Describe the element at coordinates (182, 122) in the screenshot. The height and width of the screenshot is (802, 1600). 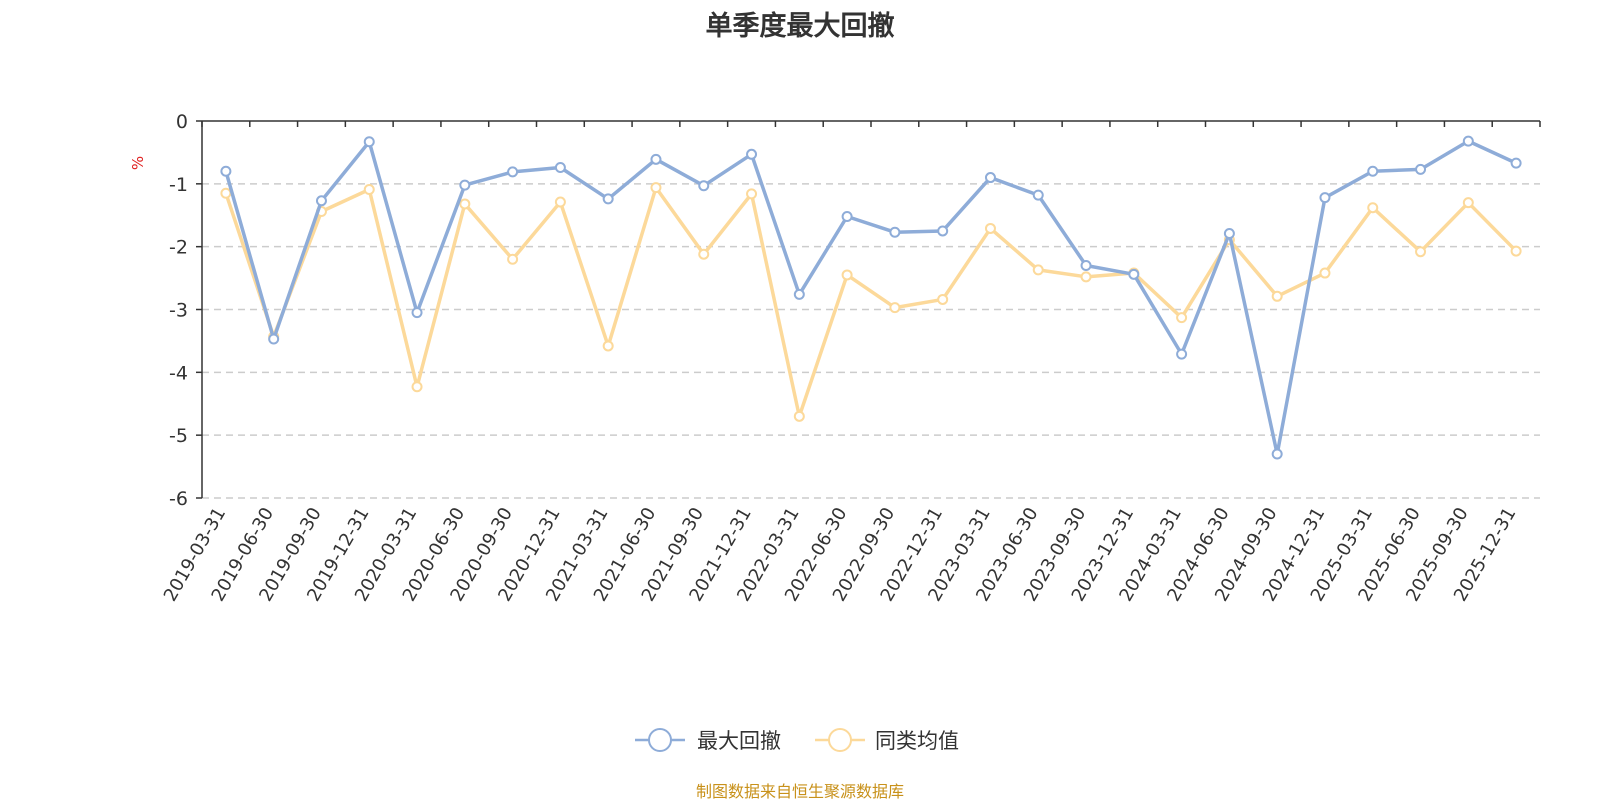
I see `y-tick-label: 0` at that location.